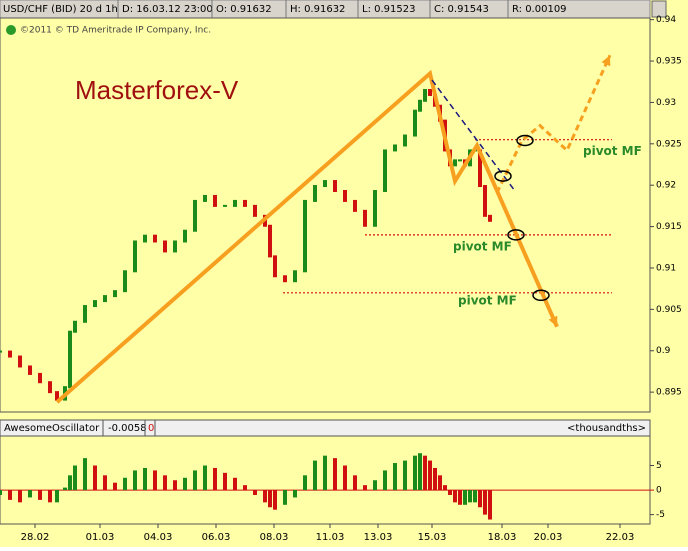 Image resolution: width=688 pixels, height=551 pixels. I want to click on chart-title: Masterforex-V, so click(157, 90).